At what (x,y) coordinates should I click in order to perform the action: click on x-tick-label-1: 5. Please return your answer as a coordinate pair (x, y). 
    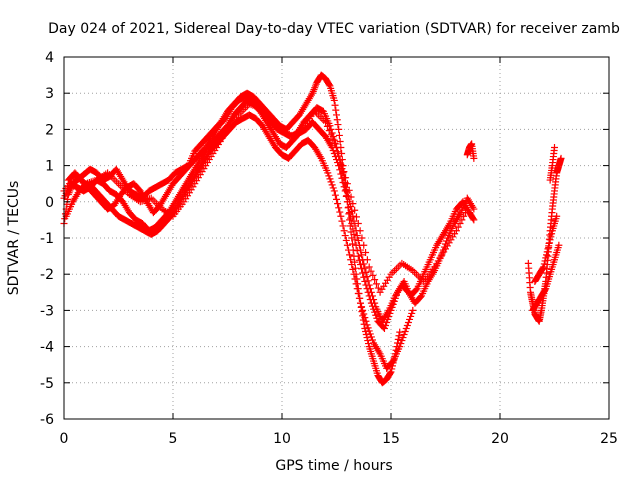
    Looking at the image, I should click on (173, 439).